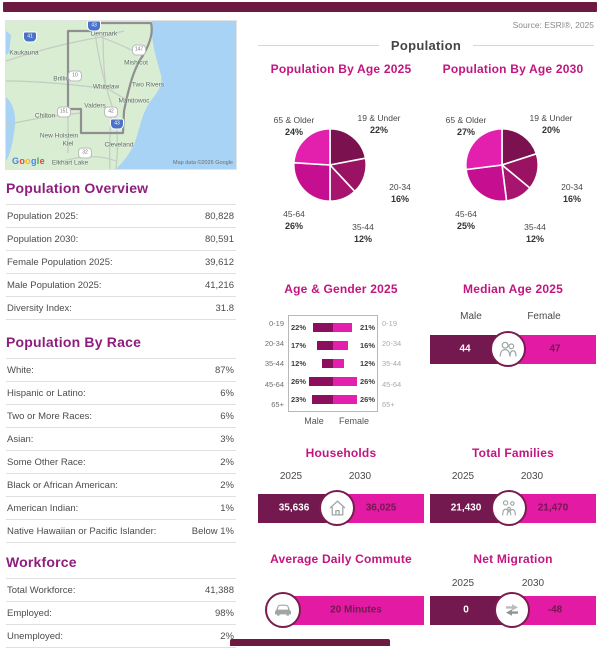 The height and width of the screenshot is (648, 600). I want to click on row-label: Diversity Index:, so click(39, 308).